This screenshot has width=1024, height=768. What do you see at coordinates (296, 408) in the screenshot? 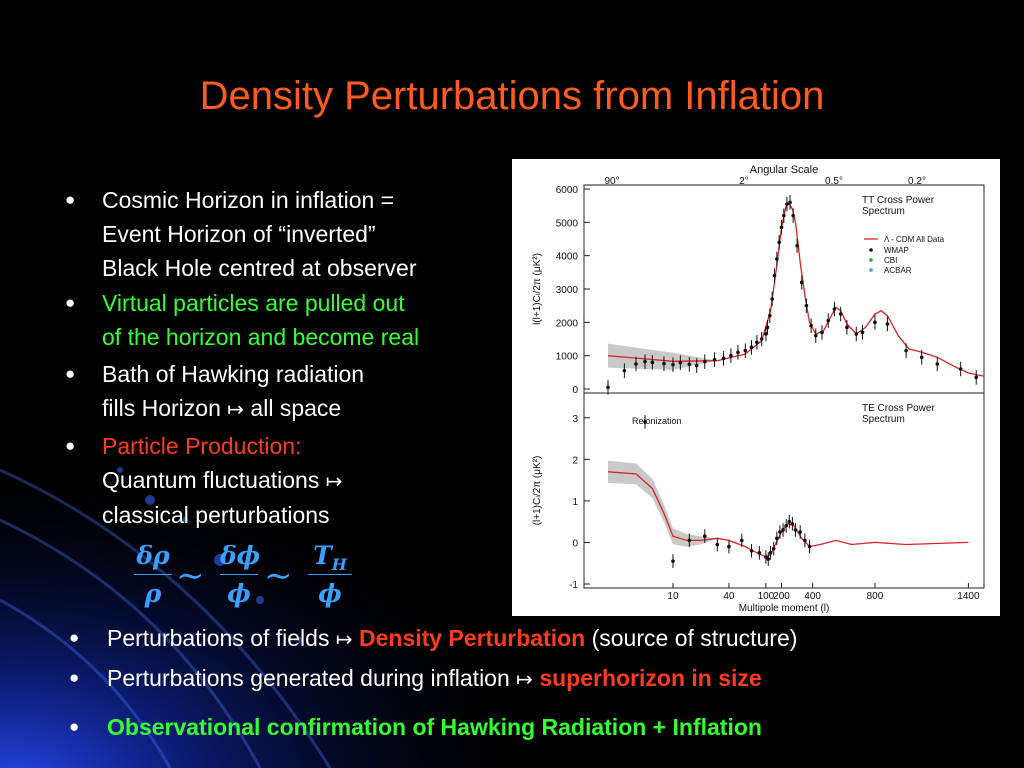
I see `bullet-text: all space` at bounding box center [296, 408].